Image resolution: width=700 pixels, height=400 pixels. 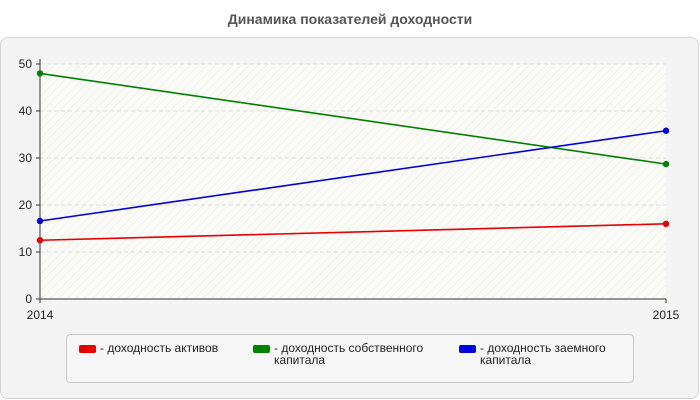 What do you see at coordinates (350, 19) in the screenshot?
I see `chart-title: Динамика показателей доходности` at bounding box center [350, 19].